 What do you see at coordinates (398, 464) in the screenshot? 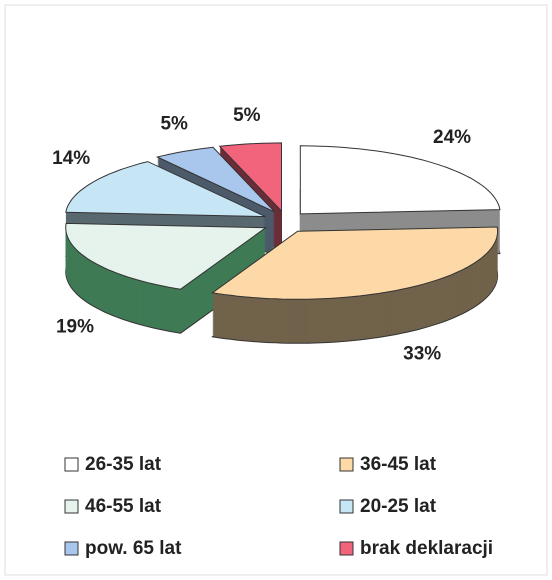
I see `legend-label: 36-45 lat` at bounding box center [398, 464].